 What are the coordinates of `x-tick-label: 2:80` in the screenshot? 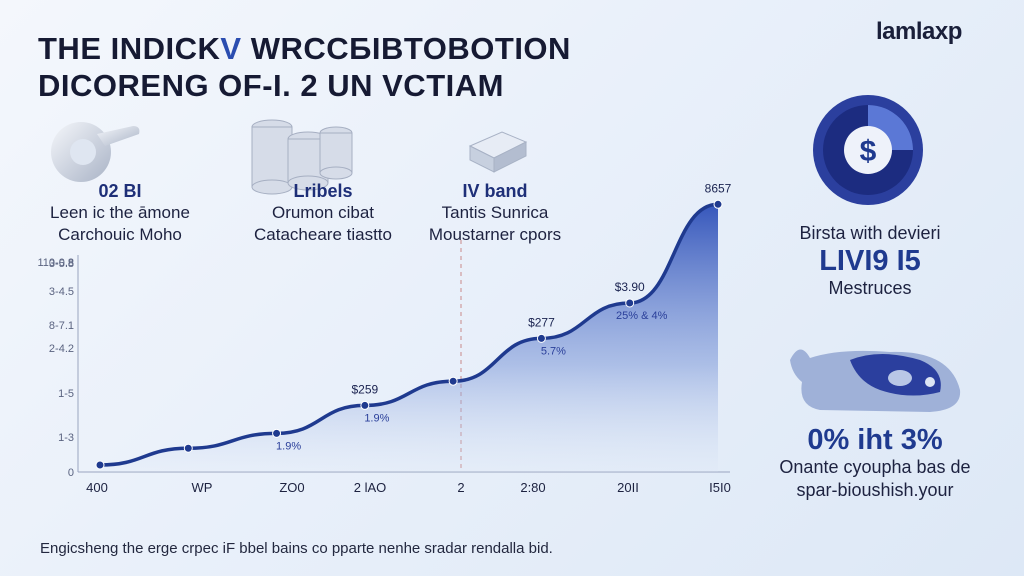 It's located at (532, 487).